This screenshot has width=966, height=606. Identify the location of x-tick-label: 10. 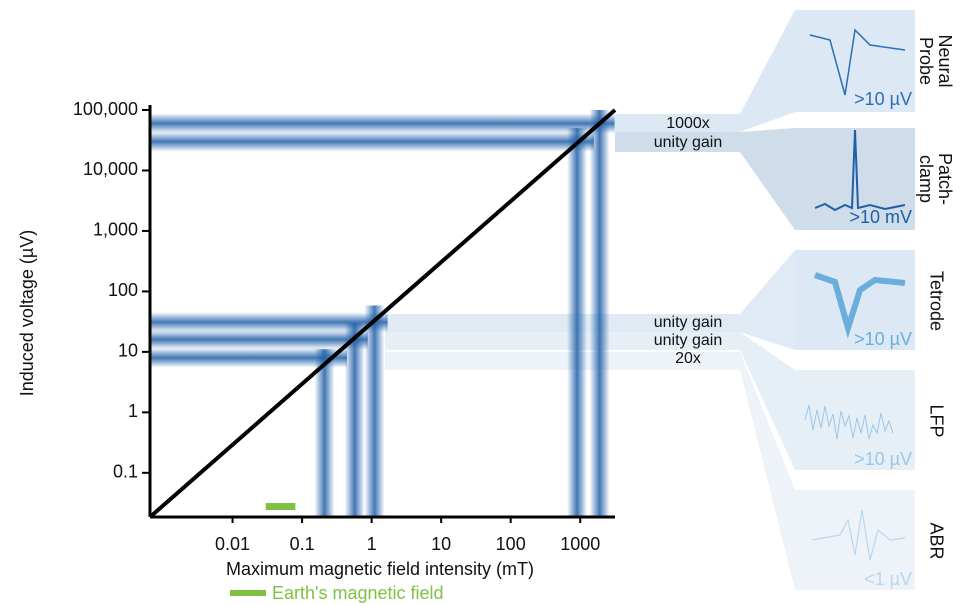
(441, 544).